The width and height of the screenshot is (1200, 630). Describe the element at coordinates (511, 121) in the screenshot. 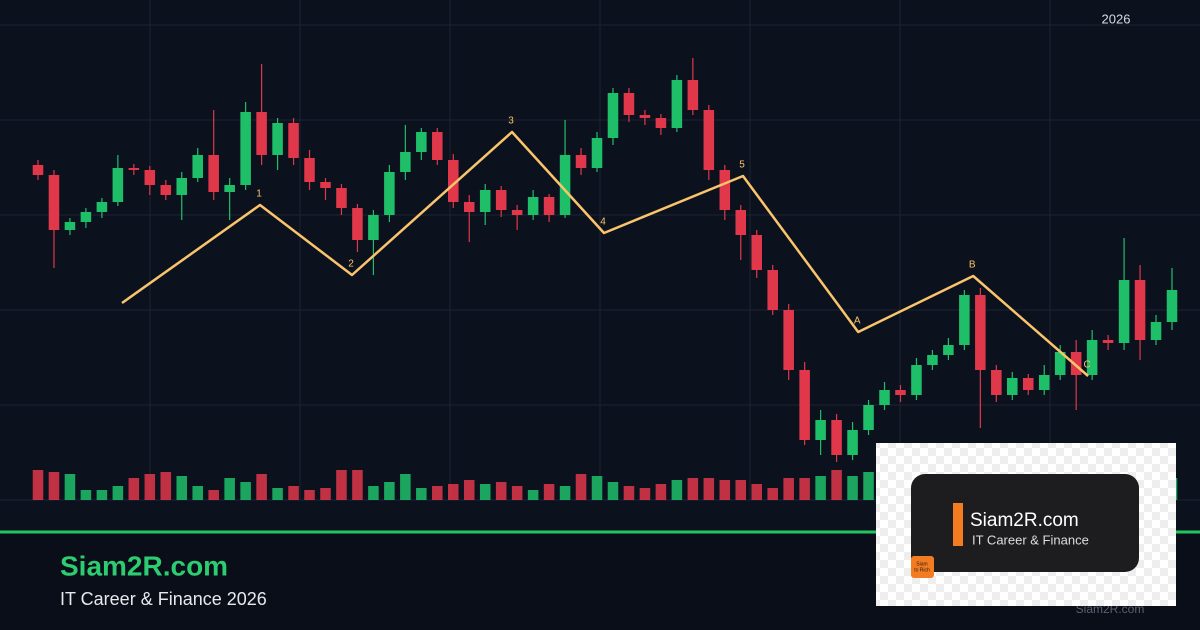

I see `wave-label: 3` at that location.